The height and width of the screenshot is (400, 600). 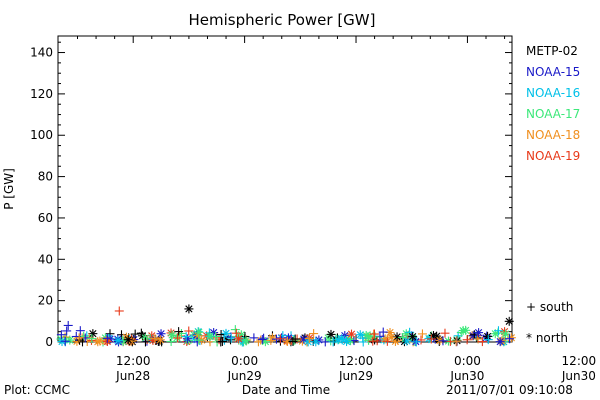 What do you see at coordinates (552, 51) in the screenshot?
I see `legend-entry: METP-02` at bounding box center [552, 51].